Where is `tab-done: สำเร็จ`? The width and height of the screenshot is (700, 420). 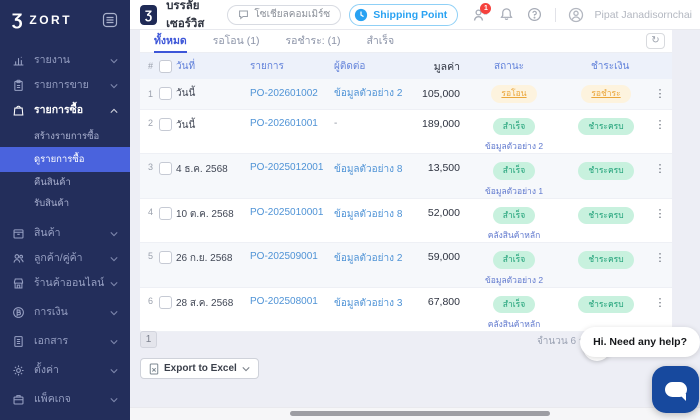 tab-done: สำเร็จ is located at coordinates (380, 40).